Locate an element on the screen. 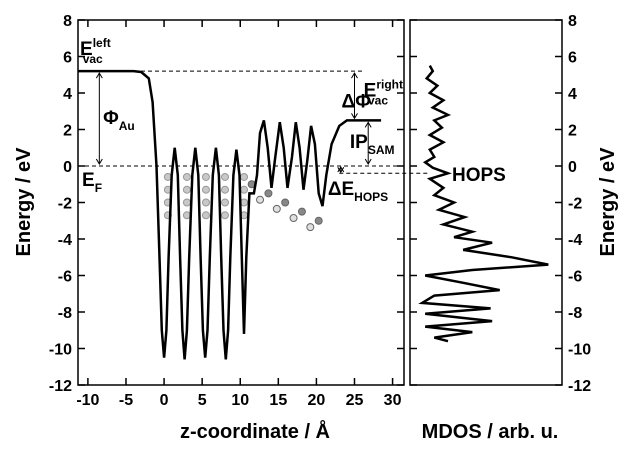  annotation-sub: Au is located at coordinates (127, 126).